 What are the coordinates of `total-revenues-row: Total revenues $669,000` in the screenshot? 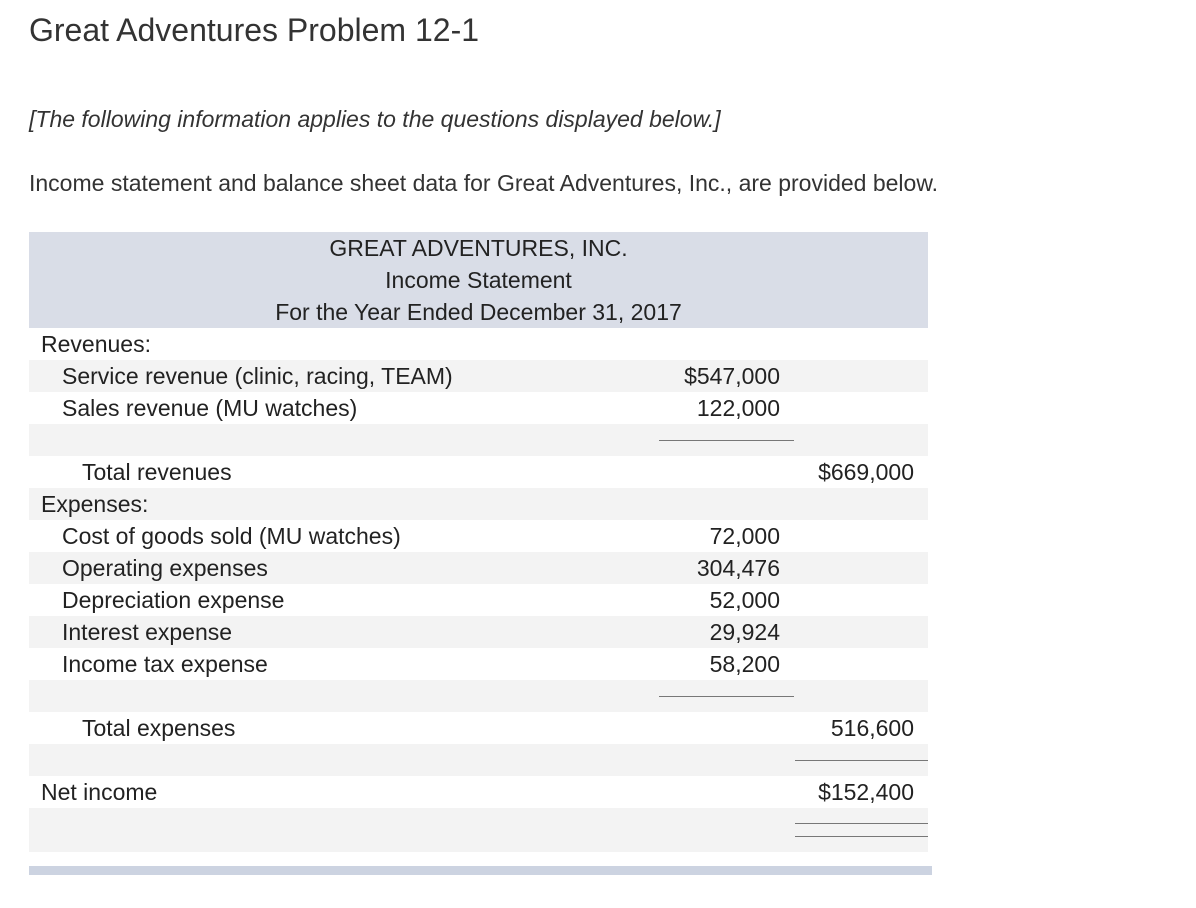 It's located at (478, 472).